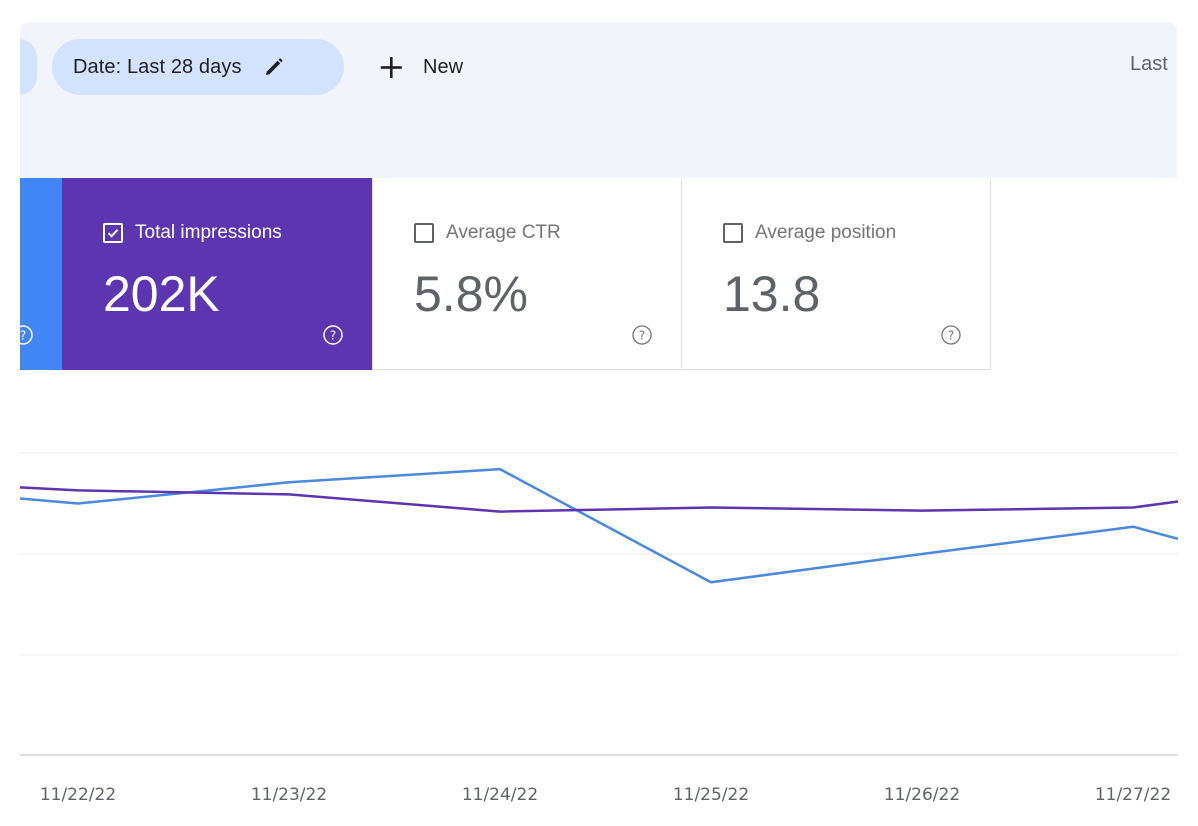 The height and width of the screenshot is (826, 1198). Describe the element at coordinates (772, 294) in the screenshot. I see `metric-value: 13.8` at that location.